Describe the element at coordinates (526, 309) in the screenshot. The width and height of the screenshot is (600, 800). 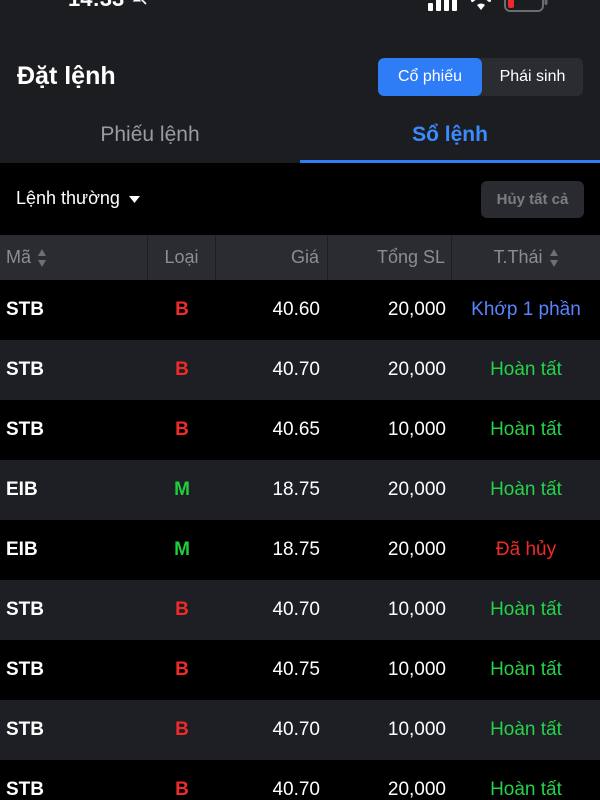
I see `cell-trang-thai: Khớp 1 phần` at that location.